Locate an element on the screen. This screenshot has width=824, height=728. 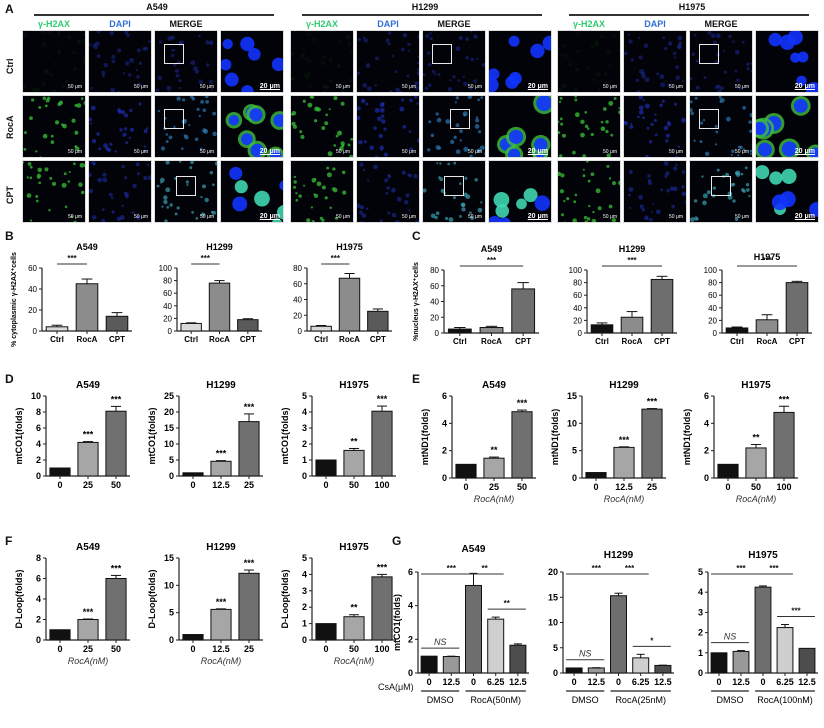
x-tick-label: CPT is located at coordinates (378, 339).